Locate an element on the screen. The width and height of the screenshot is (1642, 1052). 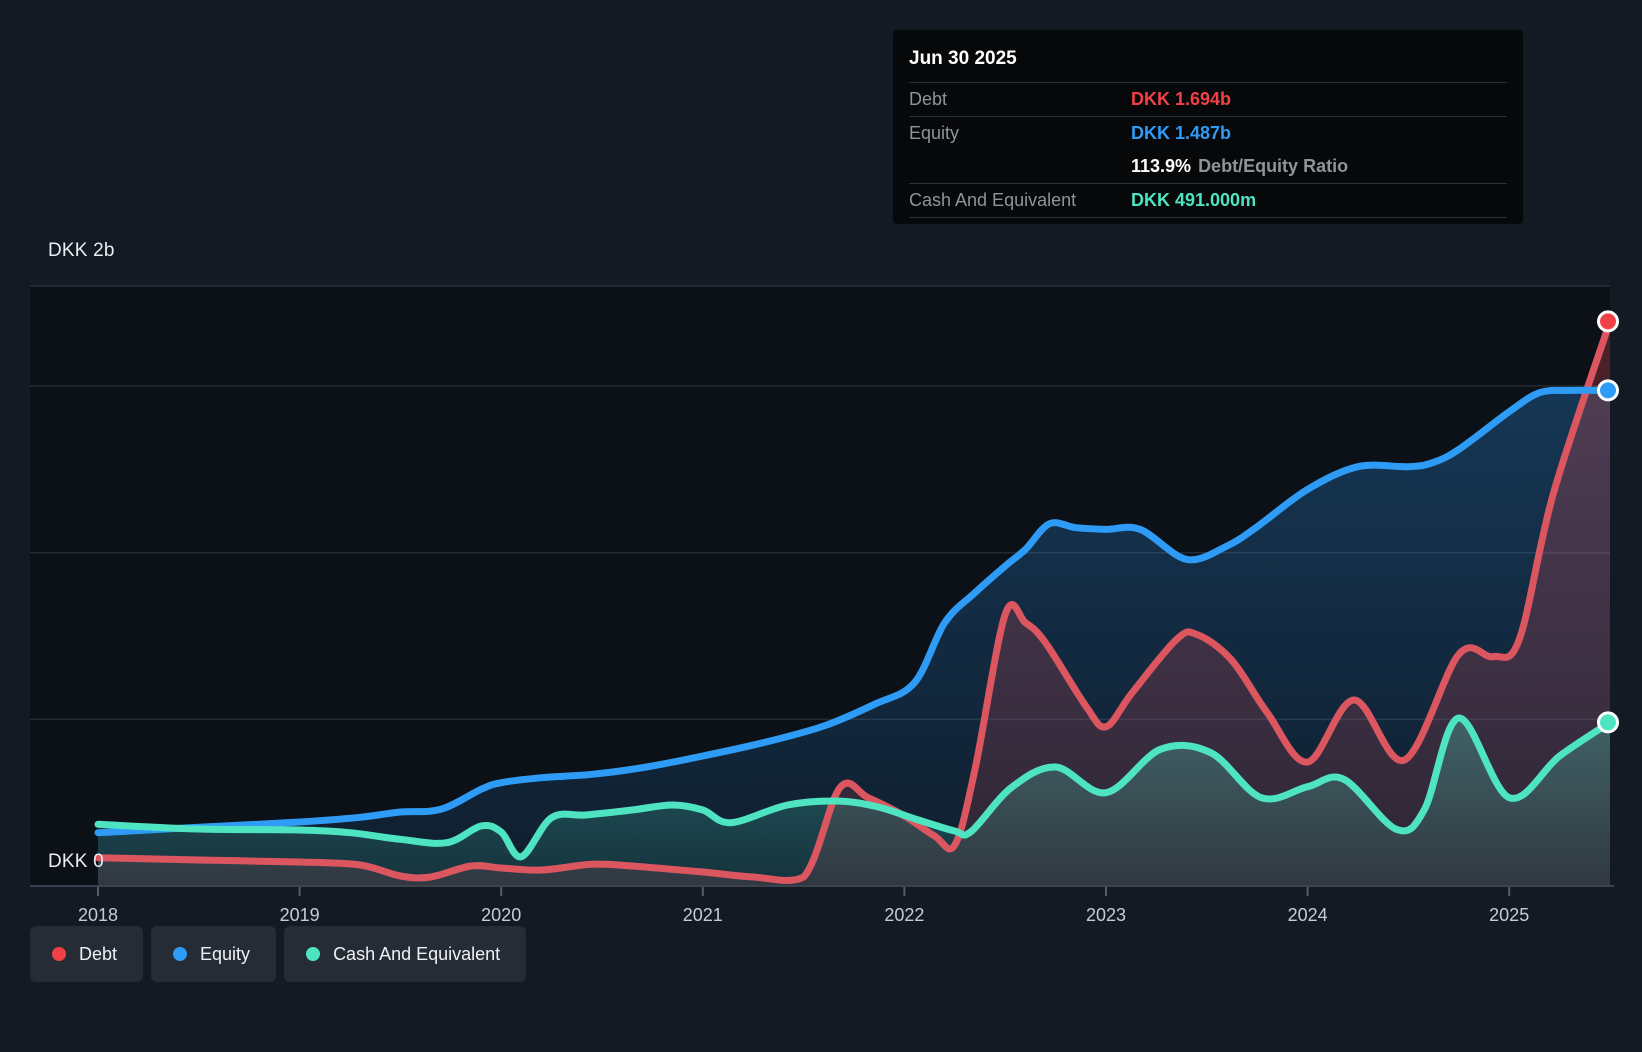
tooltip-row-cash: Cash And Equivalent DKK 491.000m is located at coordinates (1208, 201).